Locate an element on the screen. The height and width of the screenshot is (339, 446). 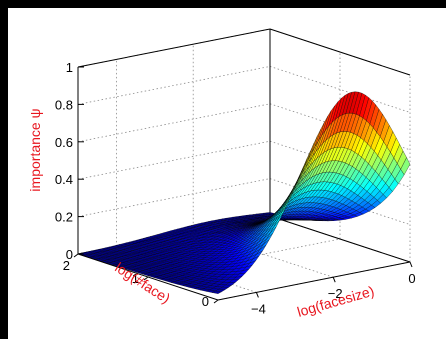
z-axis-label: importance ψ is located at coordinates (35, 149).